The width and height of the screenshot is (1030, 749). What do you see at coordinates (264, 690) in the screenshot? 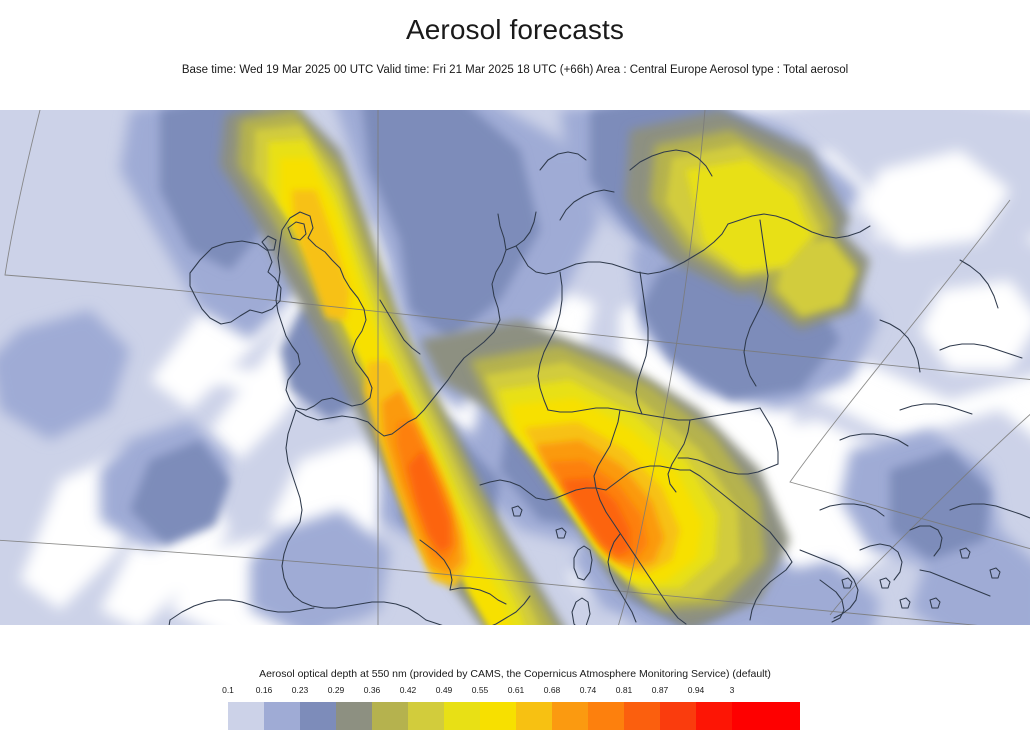
I see `colorbar-tick-label: 0.16` at bounding box center [264, 690].